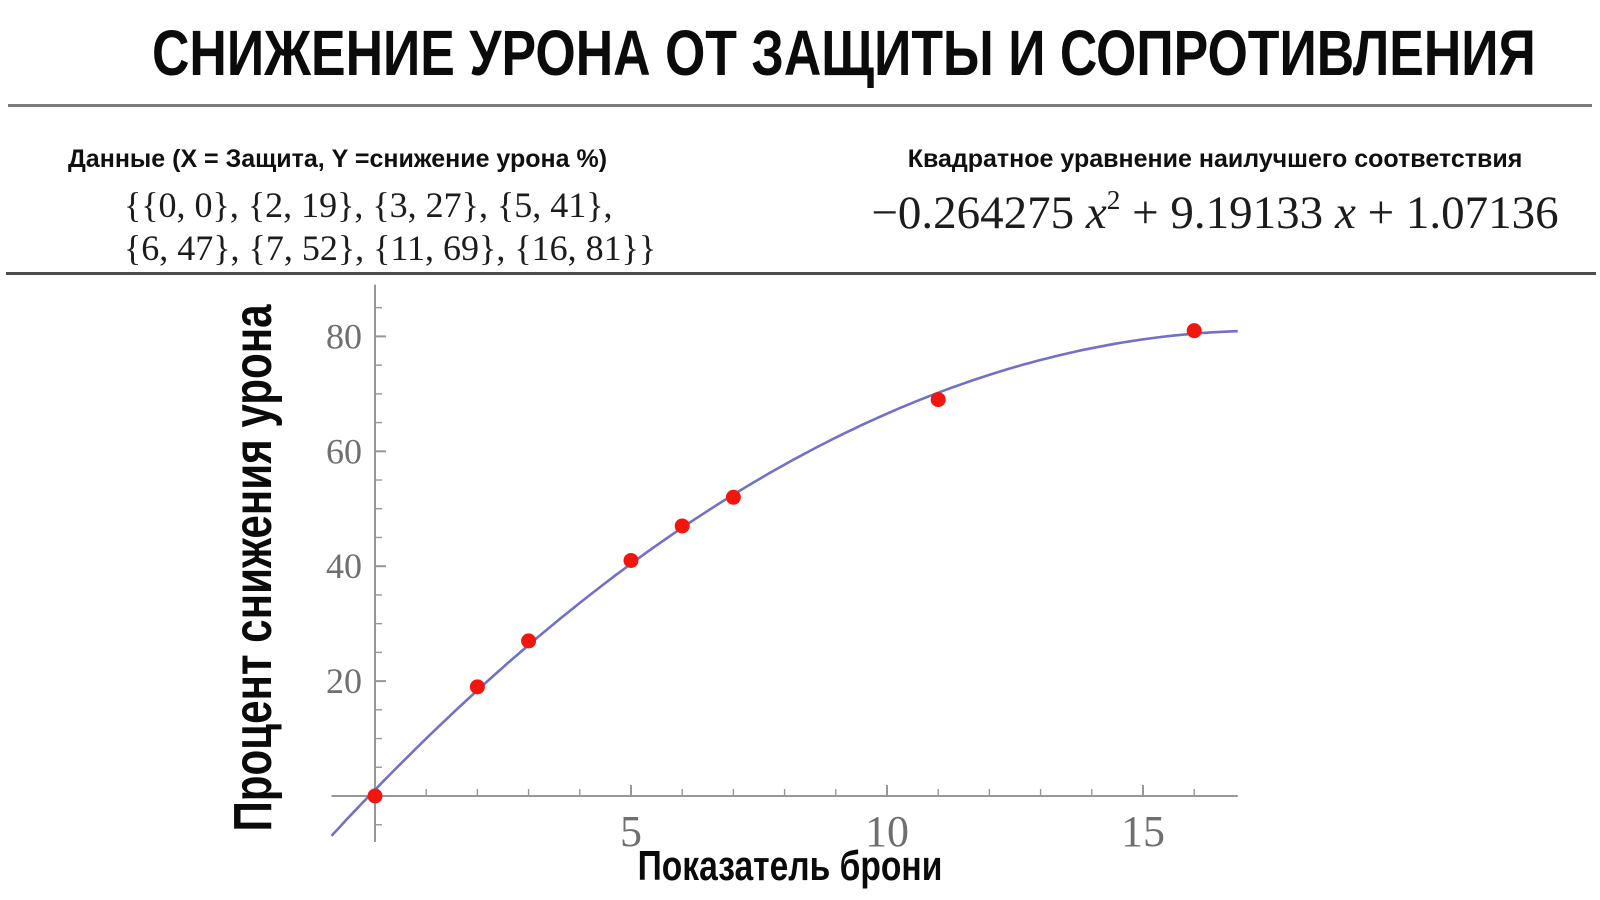 The width and height of the screenshot is (1600, 900). I want to click on equation-x-var-2: x, so click(1345, 213).